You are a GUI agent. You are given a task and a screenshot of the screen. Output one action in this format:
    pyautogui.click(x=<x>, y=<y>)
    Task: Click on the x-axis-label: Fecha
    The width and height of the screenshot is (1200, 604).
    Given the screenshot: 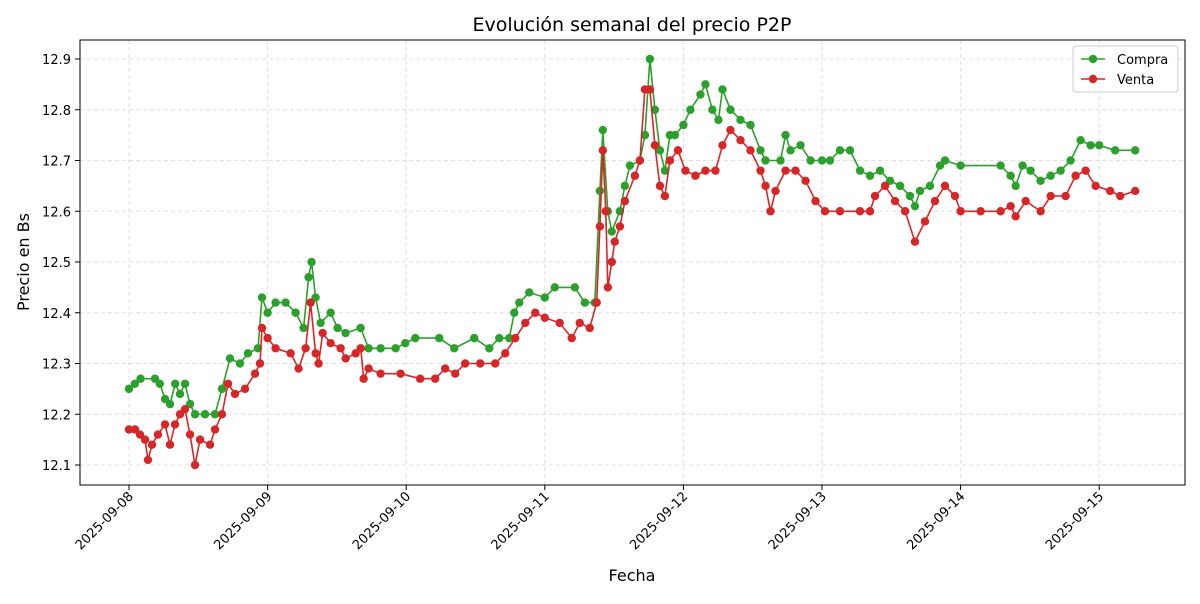 What is the action you would take?
    pyautogui.click(x=632, y=575)
    